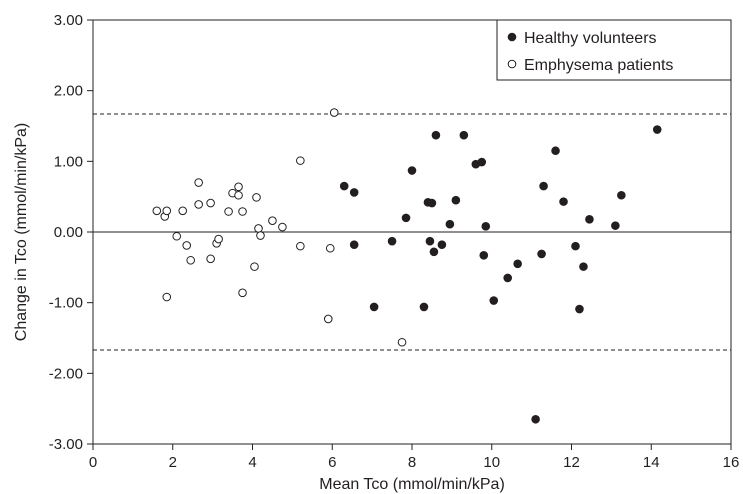 Image resolution: width=743 pixels, height=494 pixels. I want to click on x-tick-label: 14, so click(651, 462).